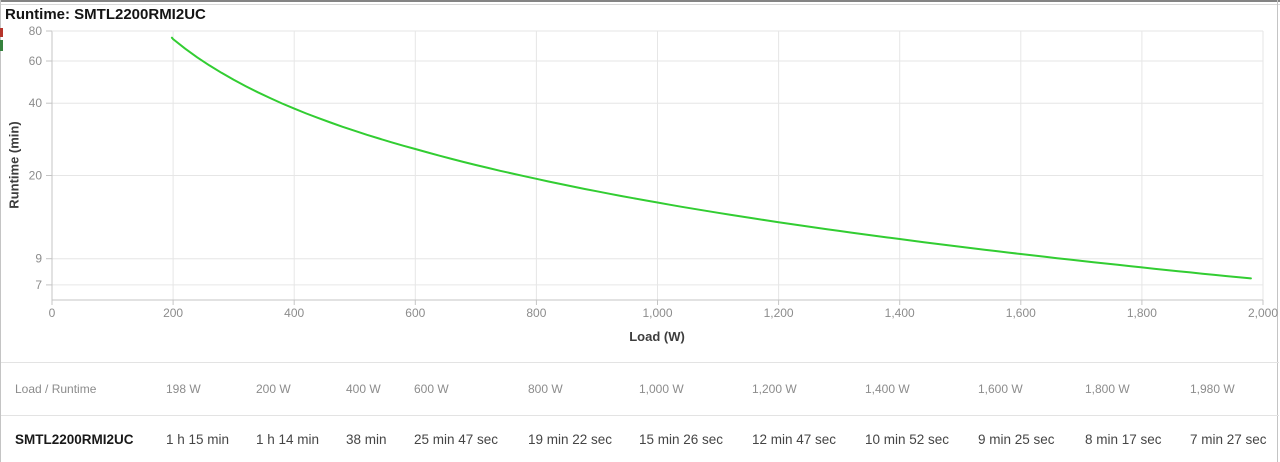  Describe the element at coordinates (1123, 439) in the screenshot. I see `runtime-value-cell: 8 min 17 sec` at that location.